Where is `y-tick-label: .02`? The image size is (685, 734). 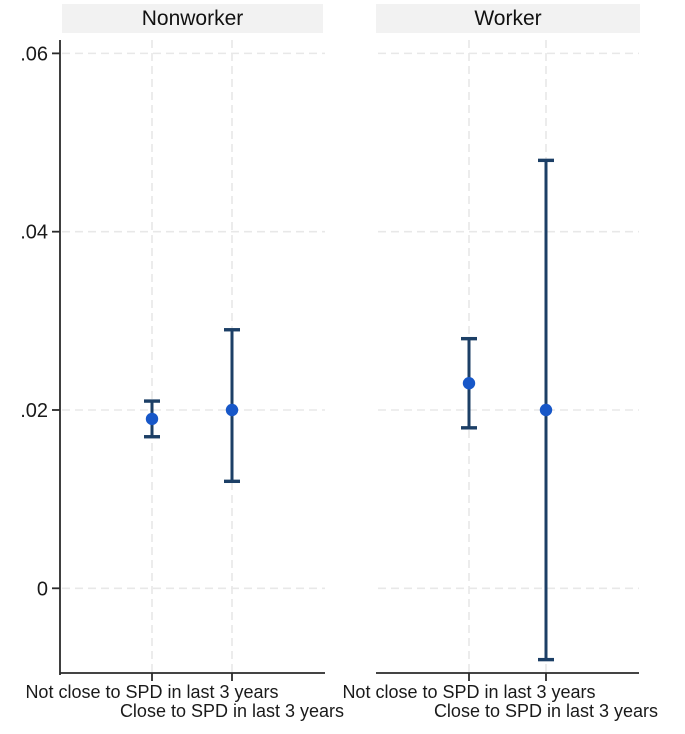 y-tick-label: .02 is located at coordinates (34, 411).